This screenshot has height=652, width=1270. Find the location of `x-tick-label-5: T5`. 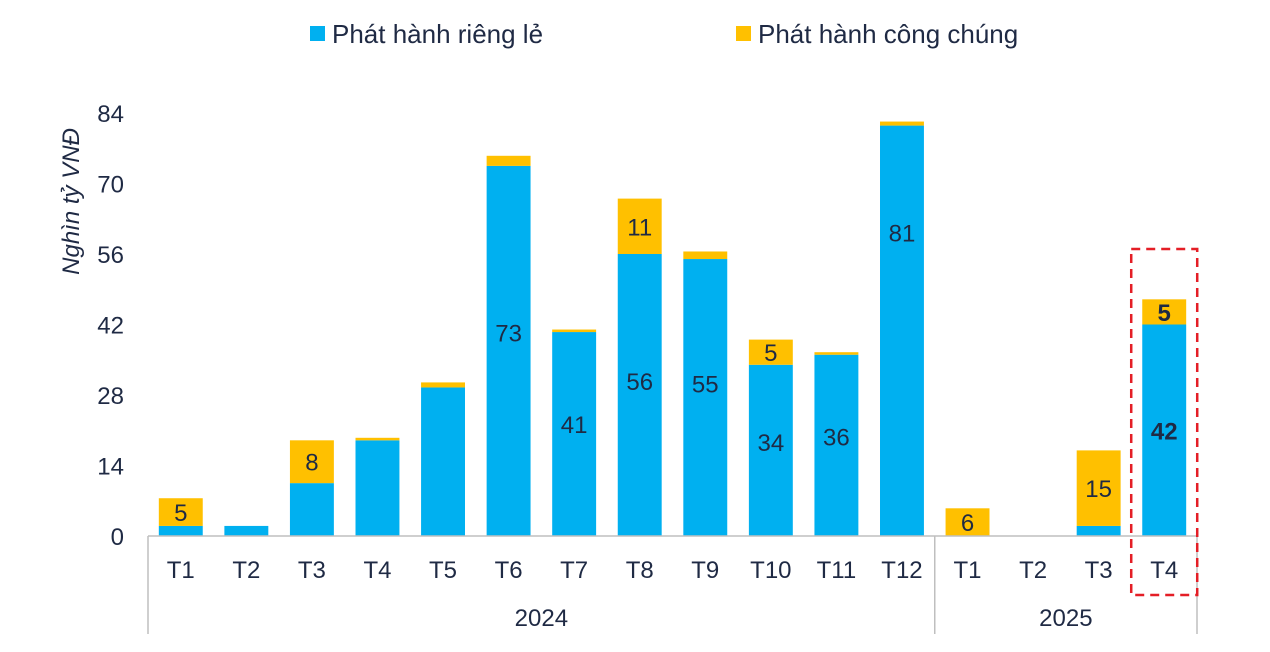

x-tick-label-5: T5 is located at coordinates (443, 570).